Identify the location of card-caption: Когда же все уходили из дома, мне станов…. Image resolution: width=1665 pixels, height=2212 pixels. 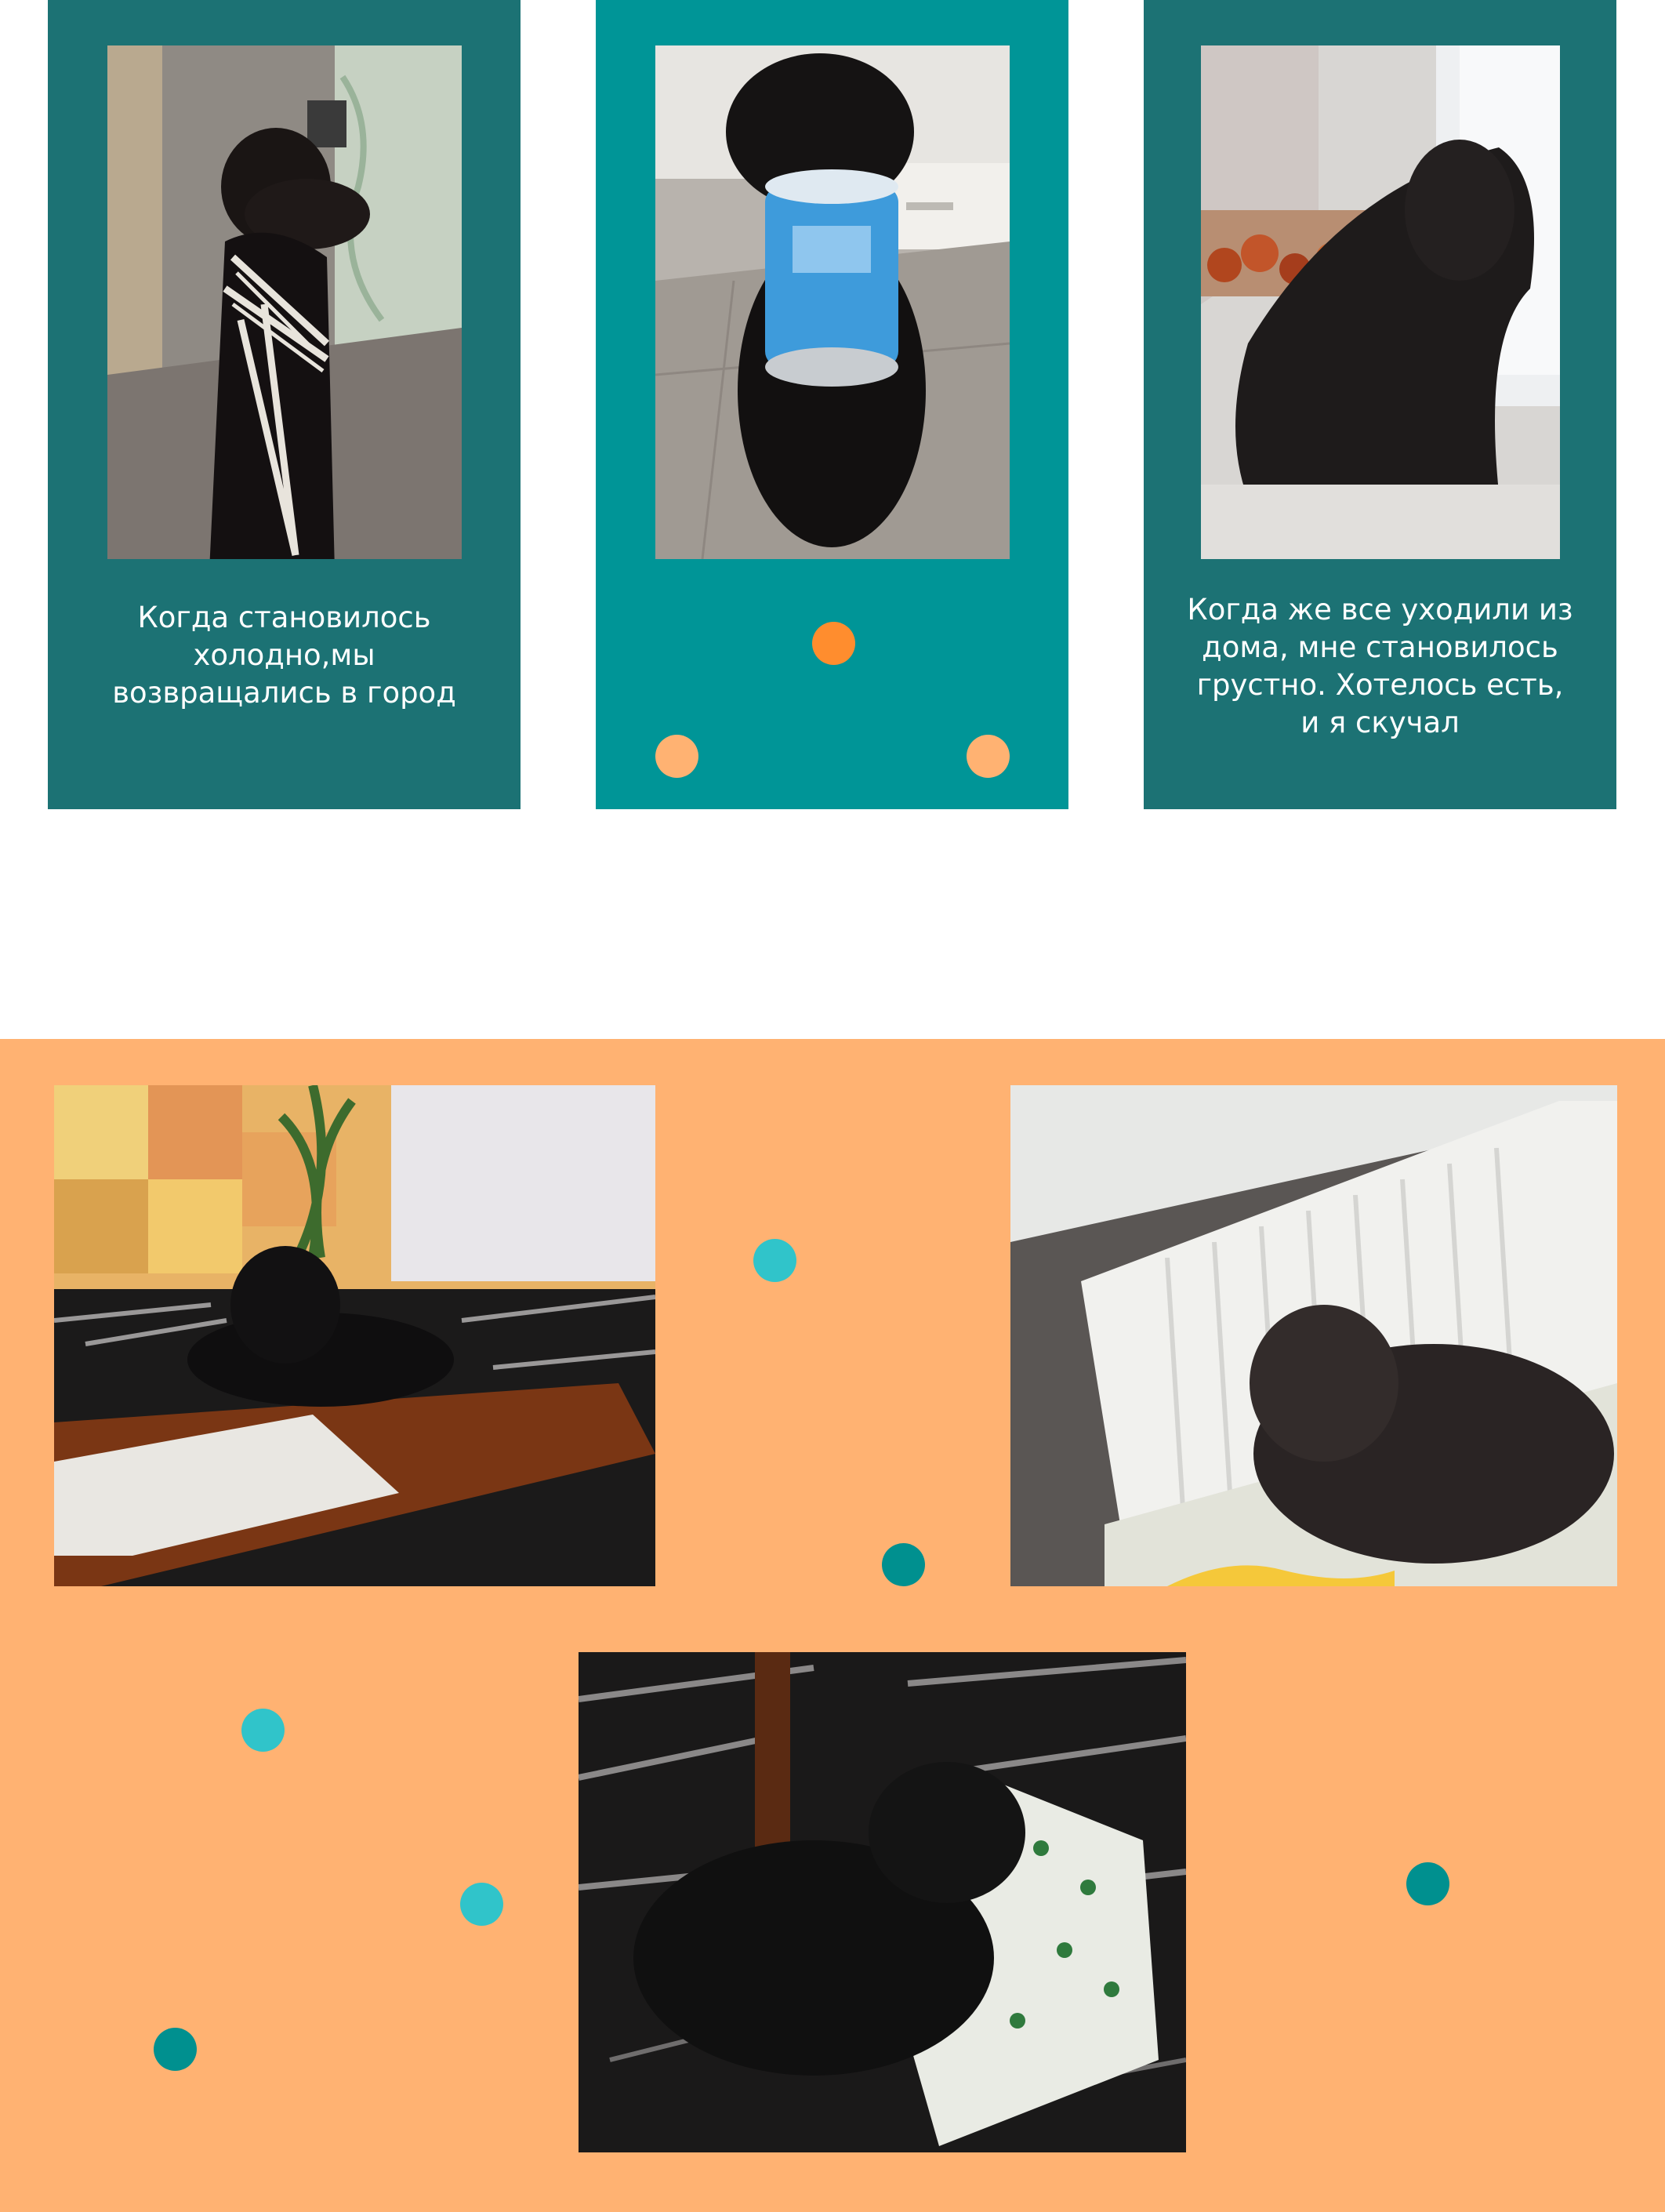
(1380, 666).